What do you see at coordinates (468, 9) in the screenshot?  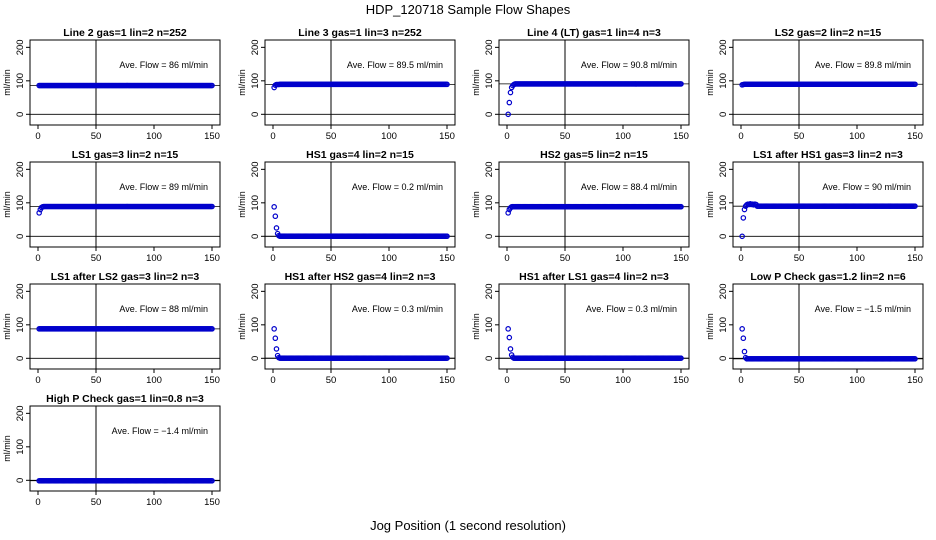 I see `figure-title: HDP_120718 Sample Flow Shapes` at bounding box center [468, 9].